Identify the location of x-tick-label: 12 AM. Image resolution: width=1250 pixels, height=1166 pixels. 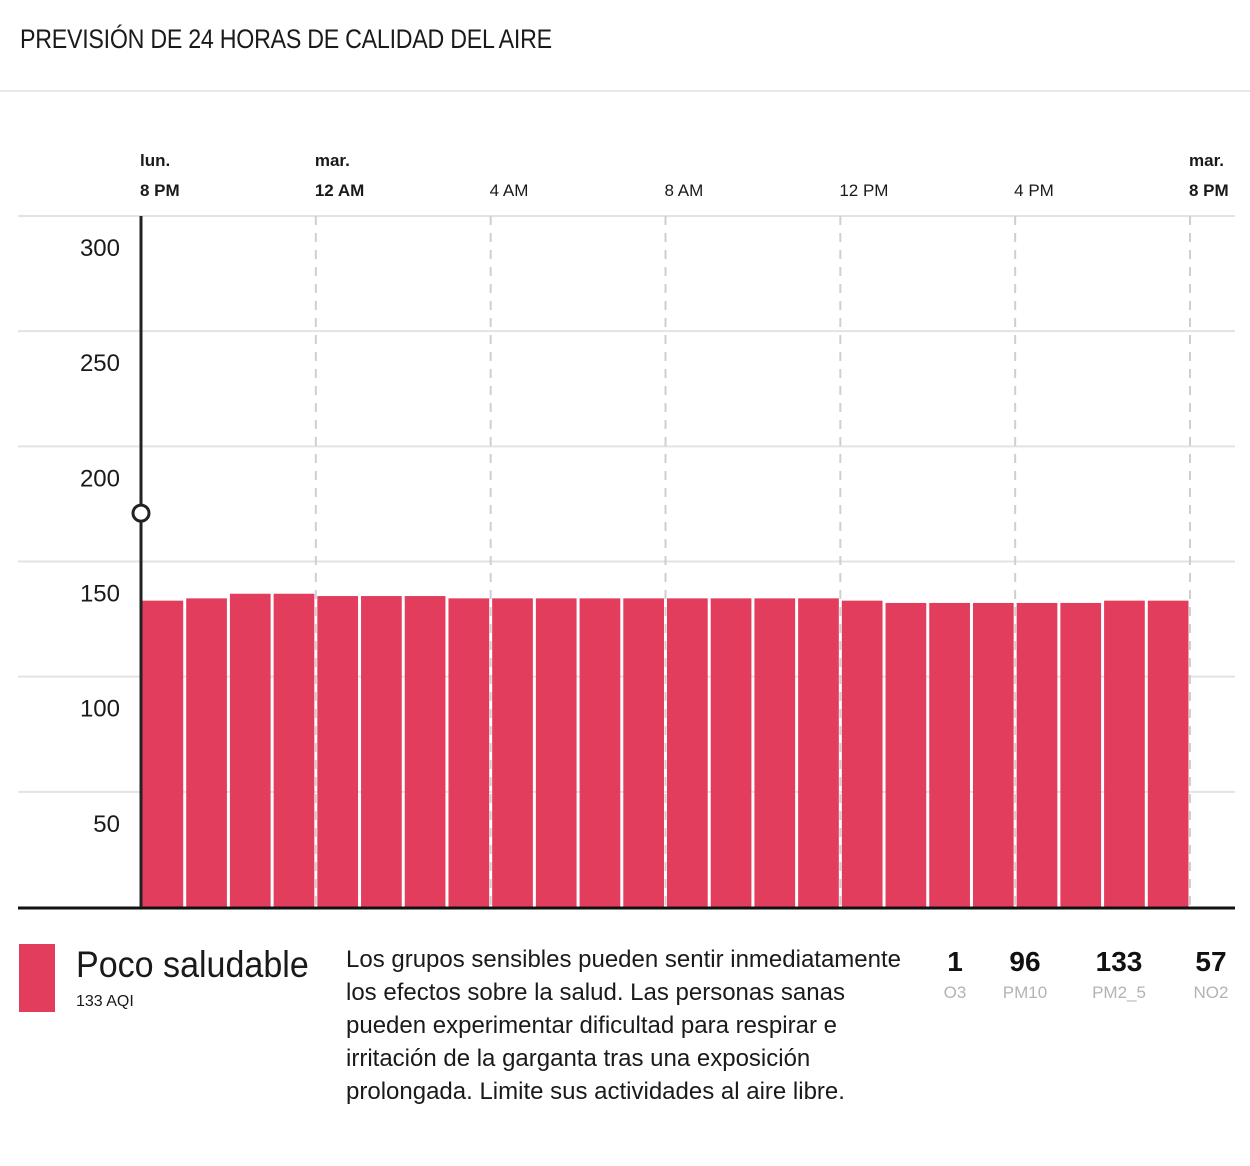
(339, 190).